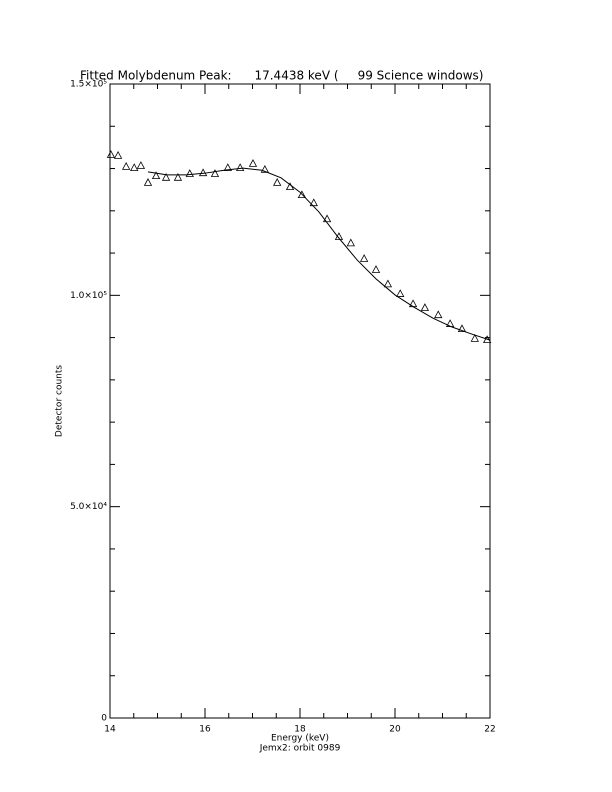 The width and height of the screenshot is (612, 792). Describe the element at coordinates (489, 730) in the screenshot. I see `x-tick-label: 22` at that location.